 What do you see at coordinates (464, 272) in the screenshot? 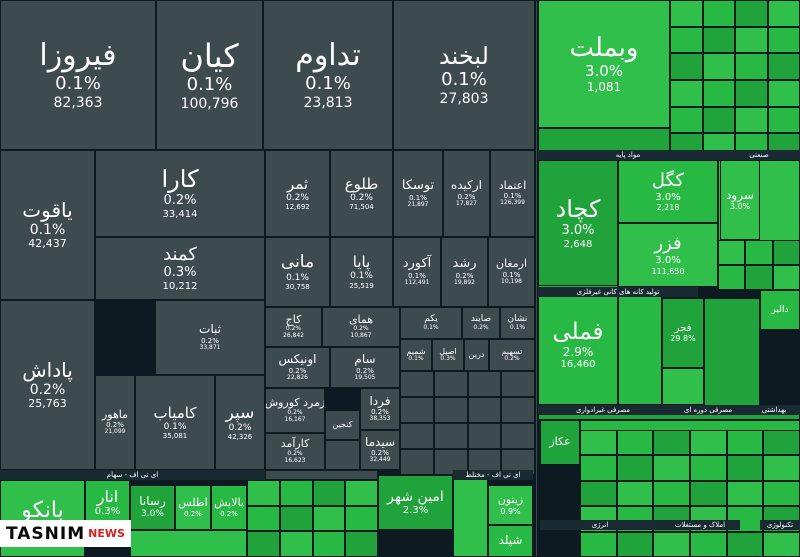
I see `gray-tile: رشد 0.2% 19,892` at bounding box center [464, 272].